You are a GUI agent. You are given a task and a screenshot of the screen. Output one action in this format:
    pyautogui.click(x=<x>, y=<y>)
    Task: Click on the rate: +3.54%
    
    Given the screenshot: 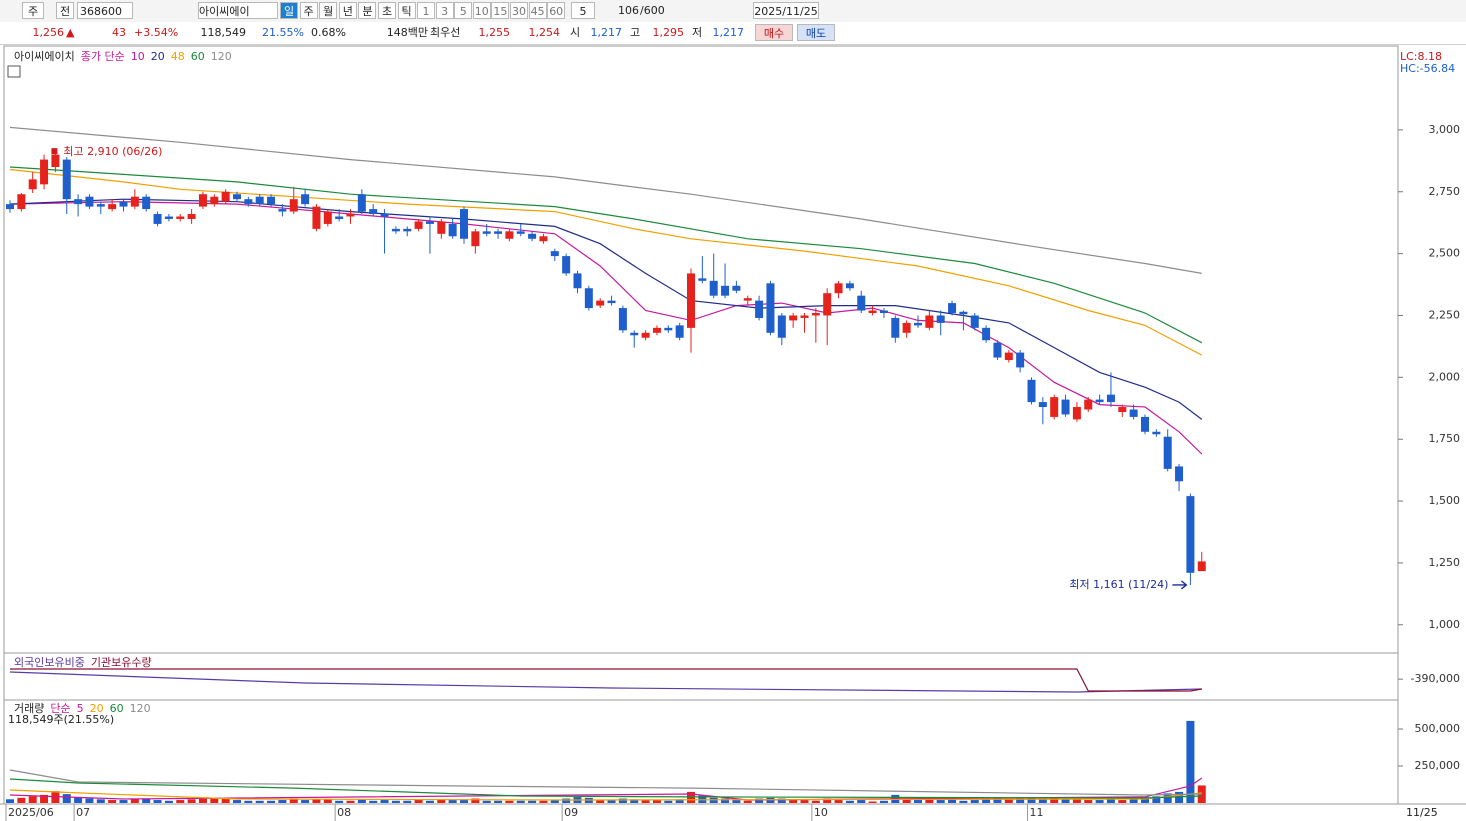 What is the action you would take?
    pyautogui.click(x=156, y=32)
    